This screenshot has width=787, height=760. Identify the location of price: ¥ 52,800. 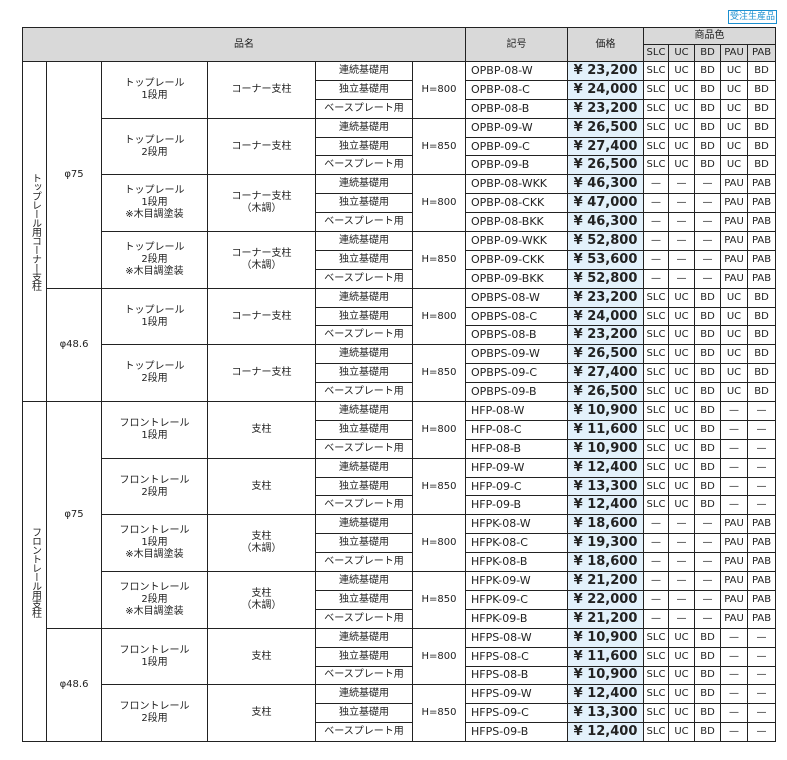
(605, 278).